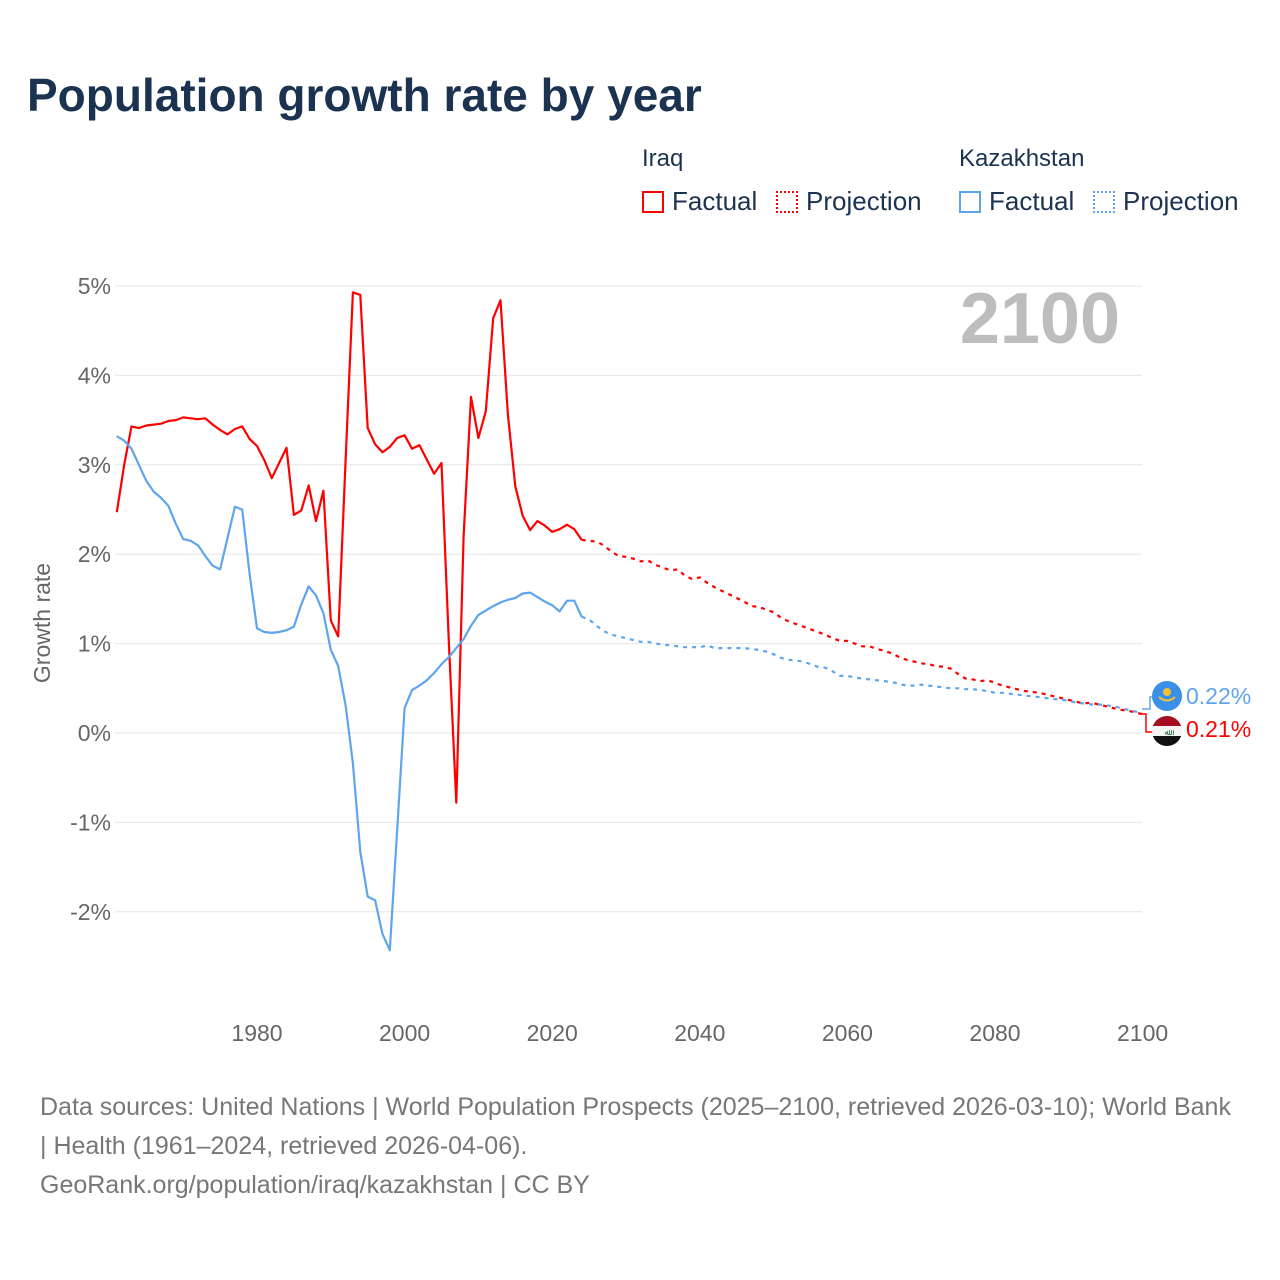 This screenshot has height=1280, width=1280. Describe the element at coordinates (1040, 319) in the screenshot. I see `year-watermark: 2100` at that location.